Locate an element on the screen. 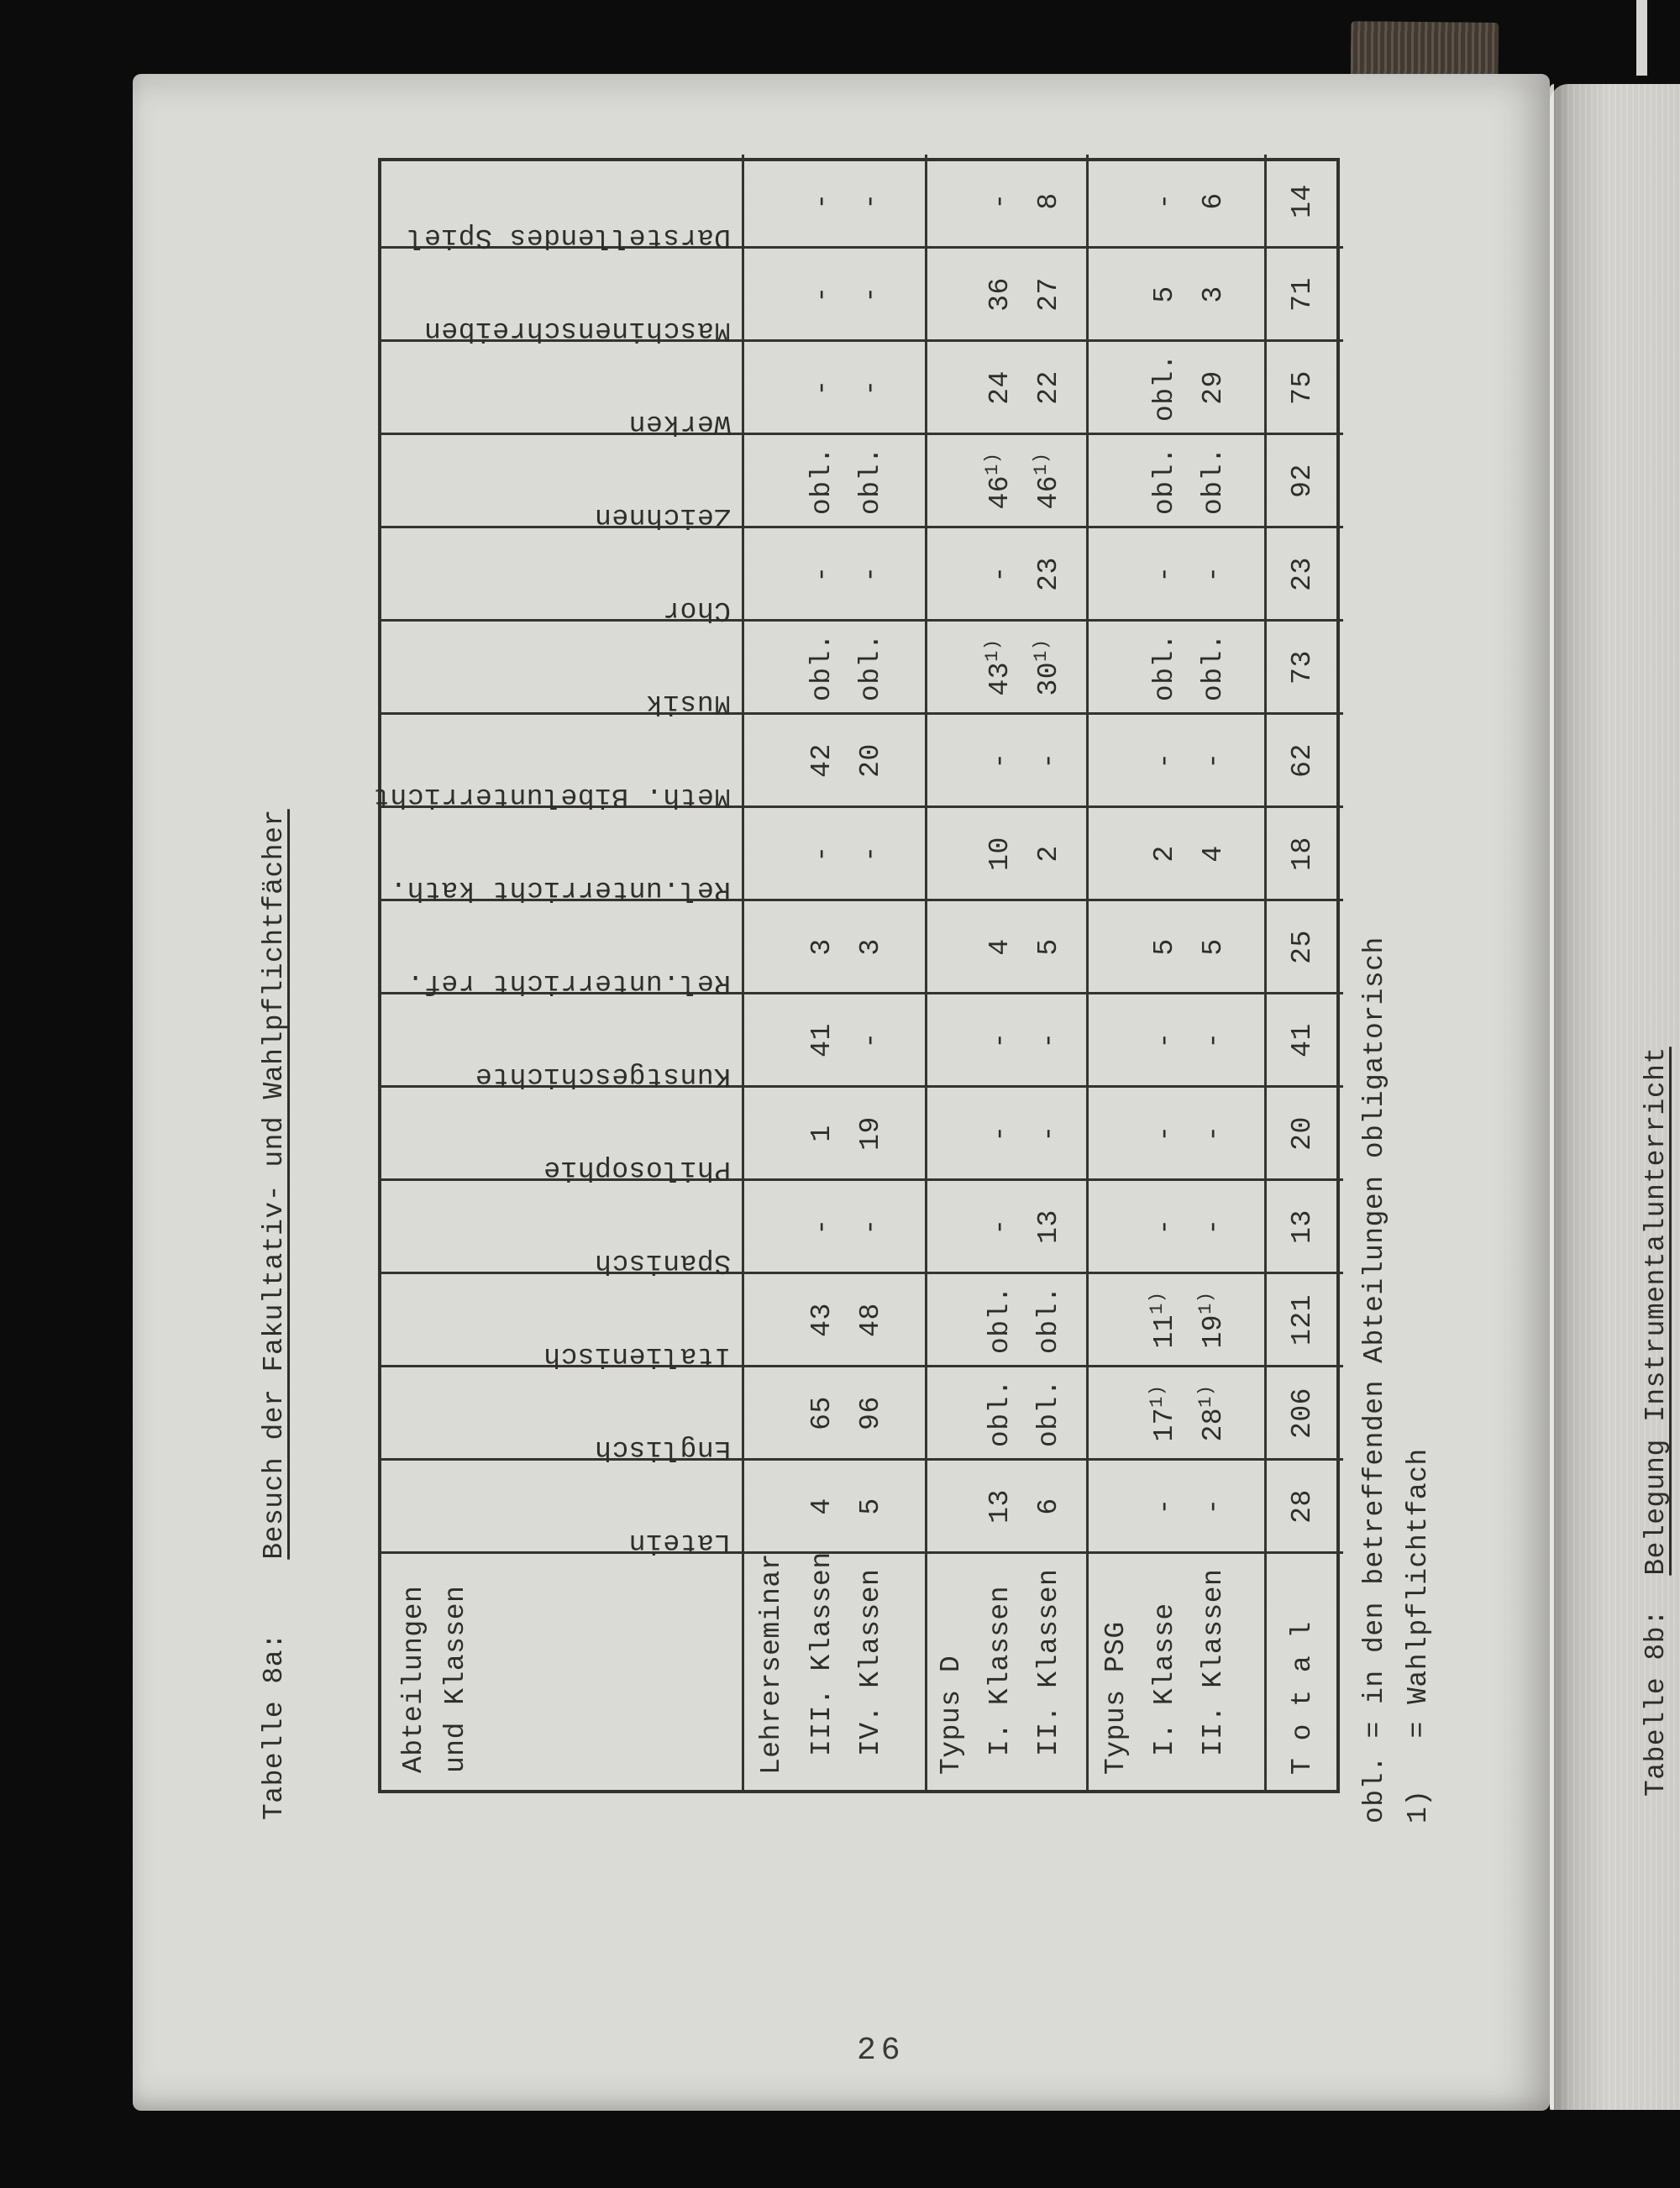  table-cell: 24 is located at coordinates (1000, 387).